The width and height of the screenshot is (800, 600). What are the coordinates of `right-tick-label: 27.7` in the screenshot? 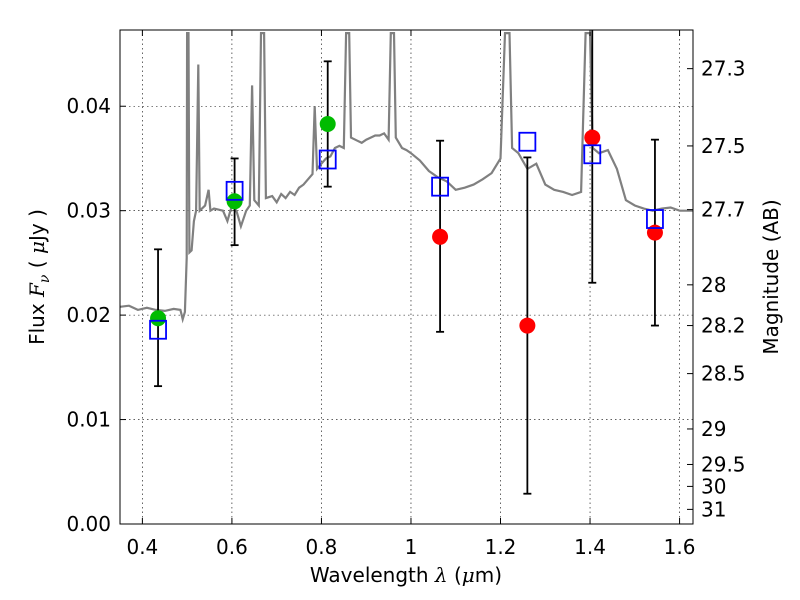 It's located at (723, 210).